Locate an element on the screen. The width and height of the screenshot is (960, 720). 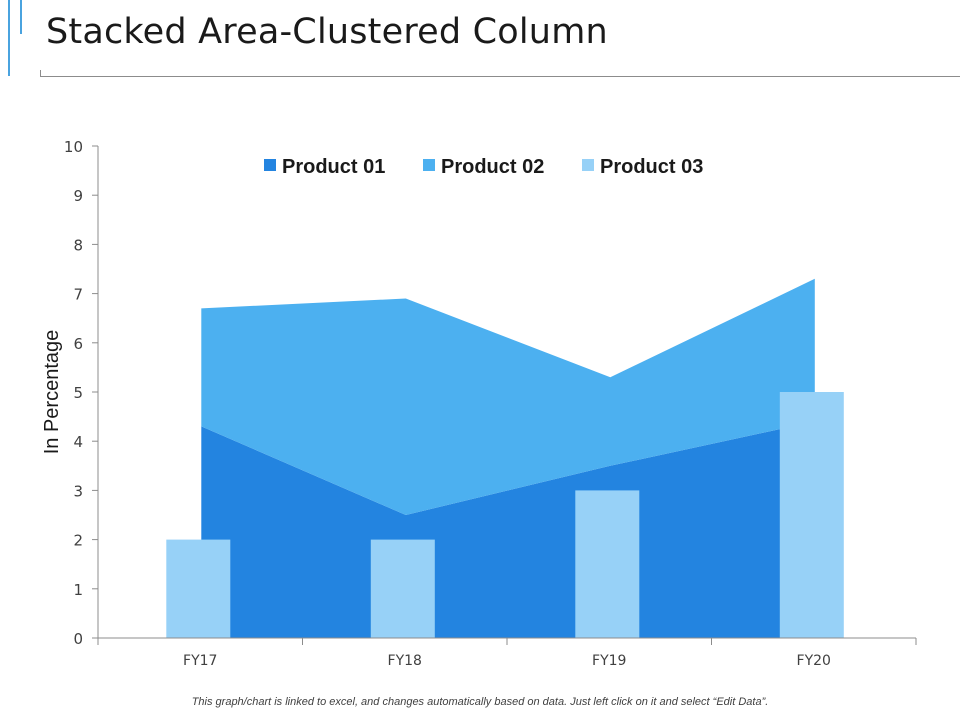
y-axis-label: In Percentage is located at coordinates (52, 392).